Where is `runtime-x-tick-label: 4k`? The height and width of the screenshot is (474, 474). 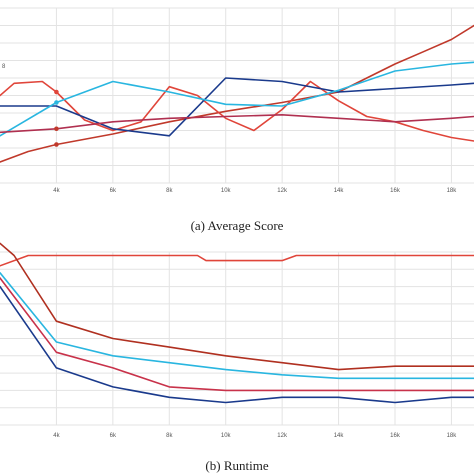
runtime-x-tick-label: 4k is located at coordinates (56, 436).